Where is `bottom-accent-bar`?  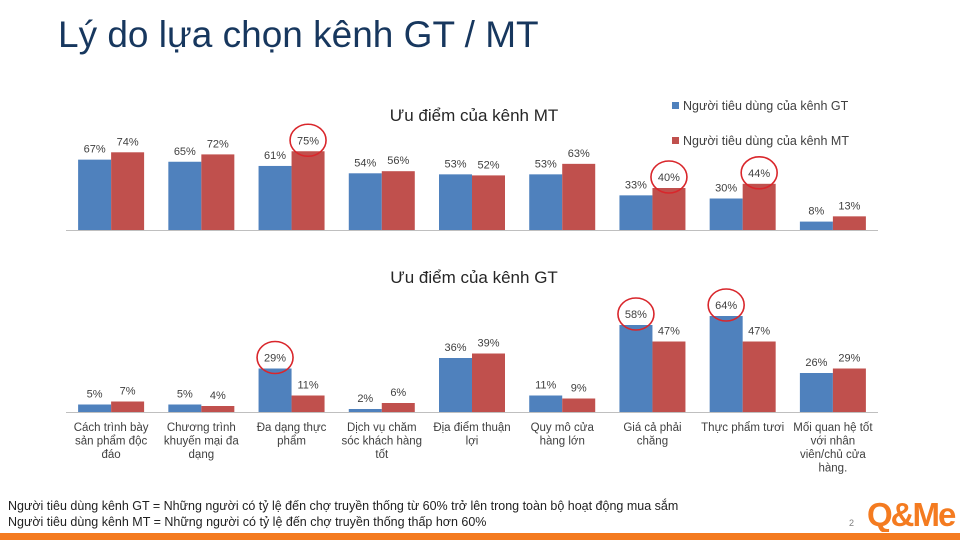
bottom-accent-bar is located at coordinates (480, 536).